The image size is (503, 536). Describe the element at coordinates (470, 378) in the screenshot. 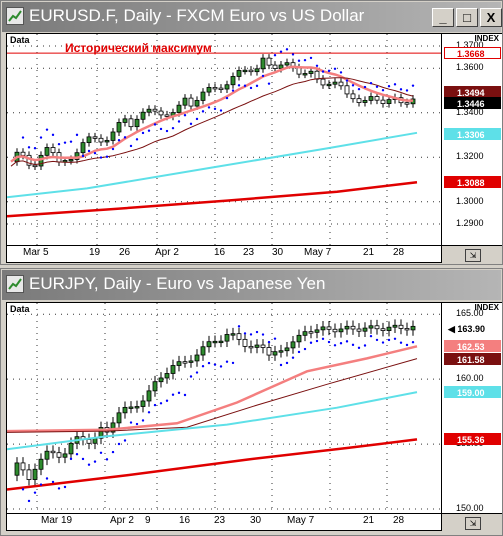

I see `price-tick-label: 160.00` at that location.